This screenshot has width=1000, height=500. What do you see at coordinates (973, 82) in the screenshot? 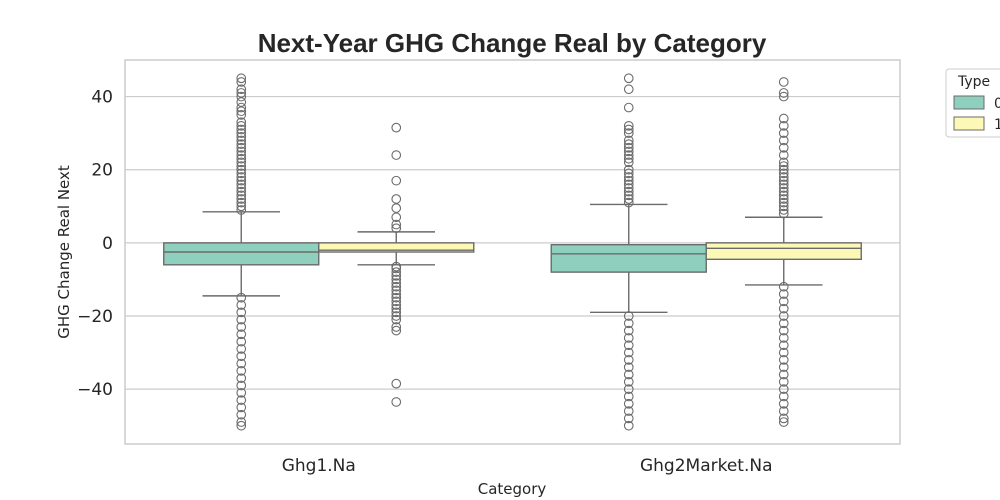
I see `legend-title: Type` at bounding box center [973, 82].